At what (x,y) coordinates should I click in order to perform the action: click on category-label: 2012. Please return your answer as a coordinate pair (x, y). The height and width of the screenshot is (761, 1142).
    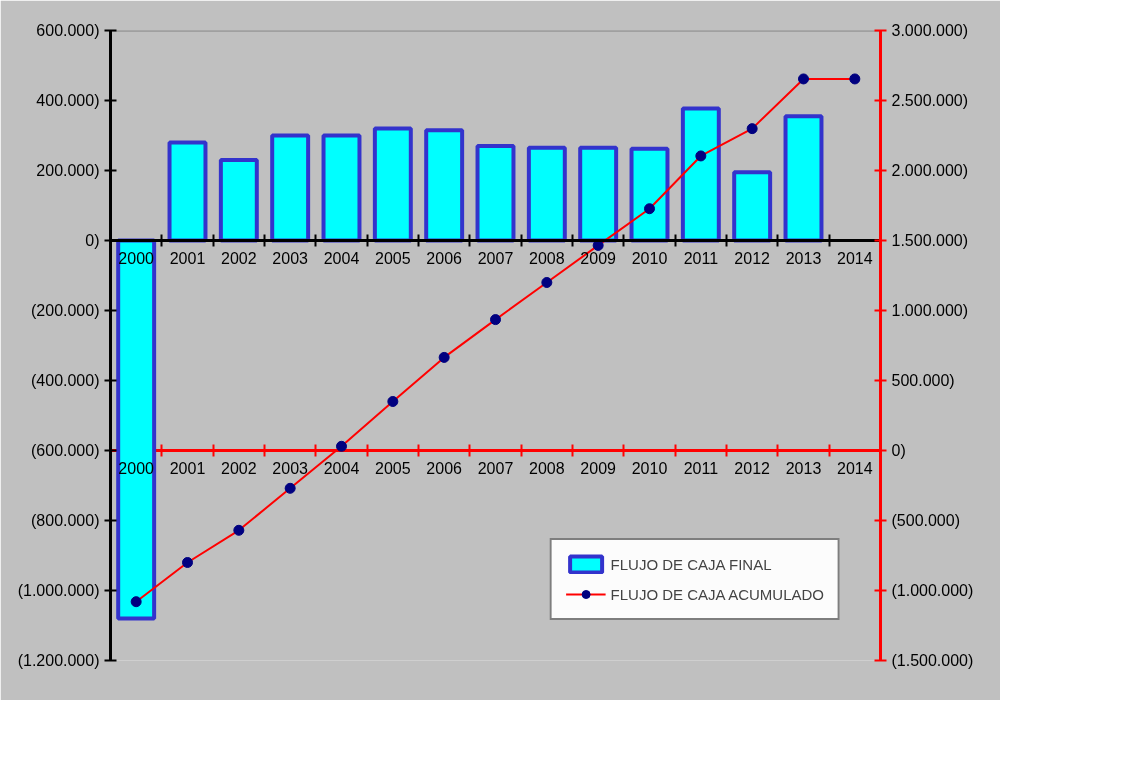
    Looking at the image, I should click on (752, 468).